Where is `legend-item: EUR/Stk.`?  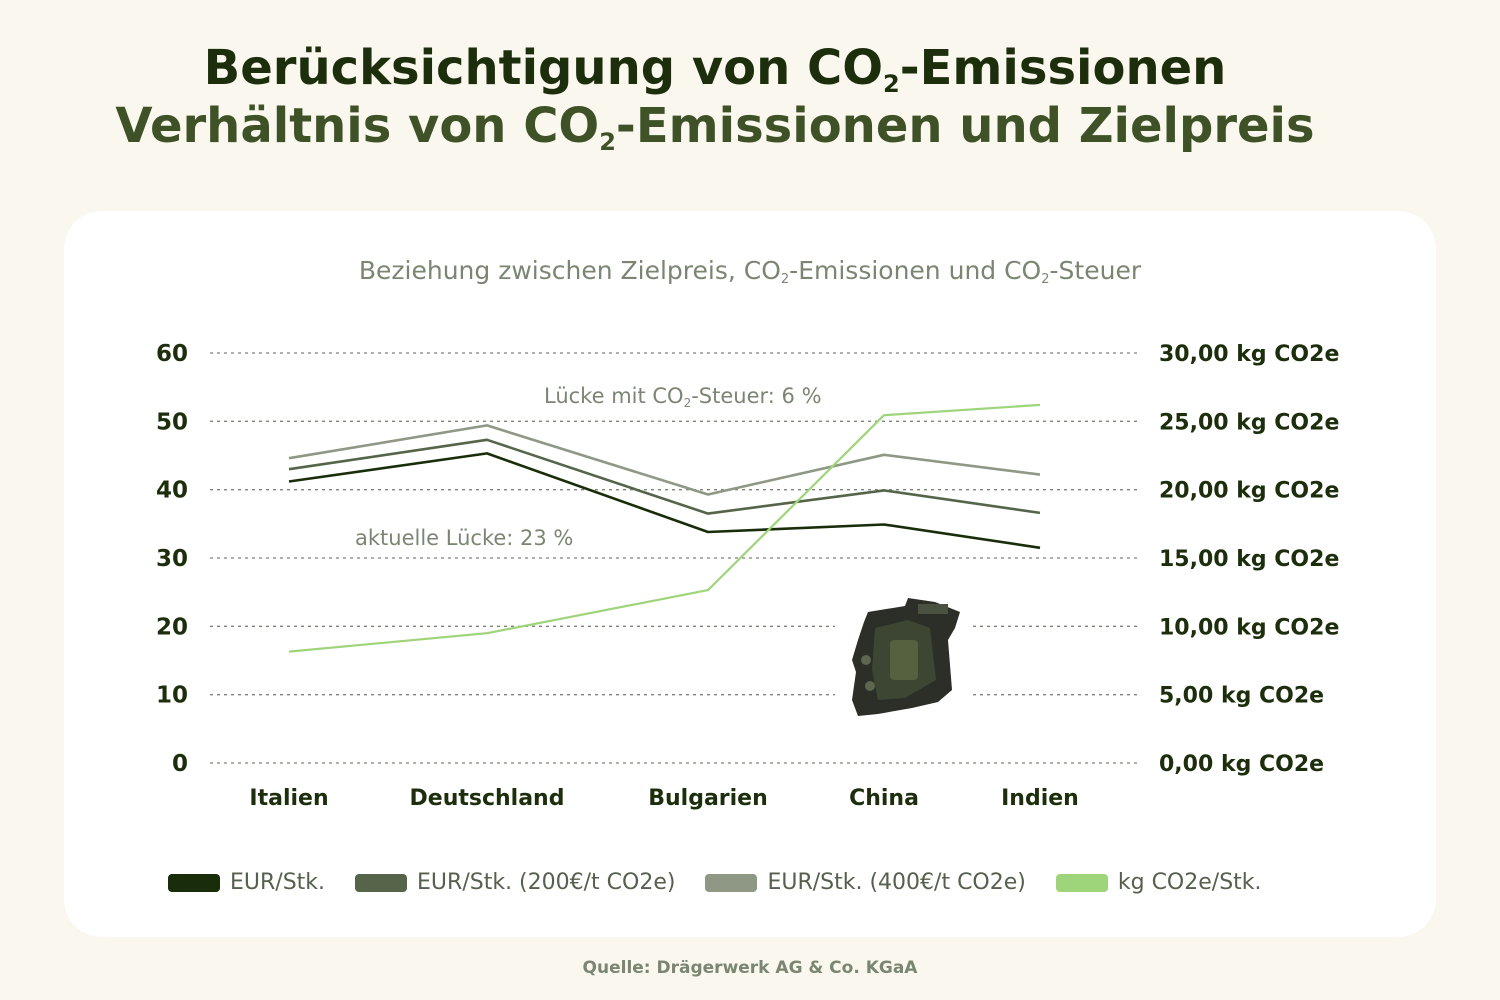 legend-item: EUR/Stk. is located at coordinates (246, 882).